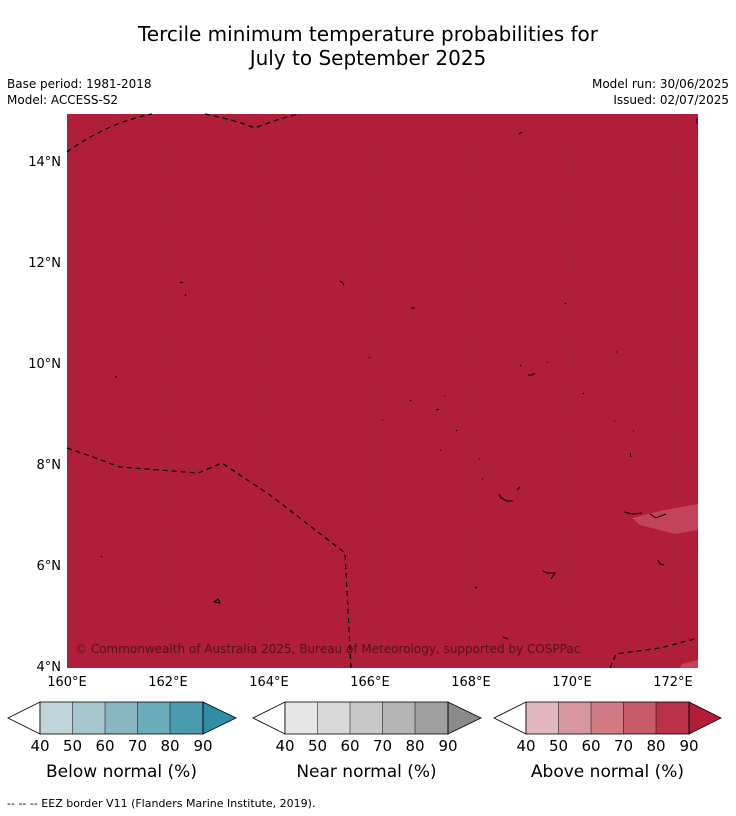  I want to click on above-tick-50: 50, so click(558, 746).